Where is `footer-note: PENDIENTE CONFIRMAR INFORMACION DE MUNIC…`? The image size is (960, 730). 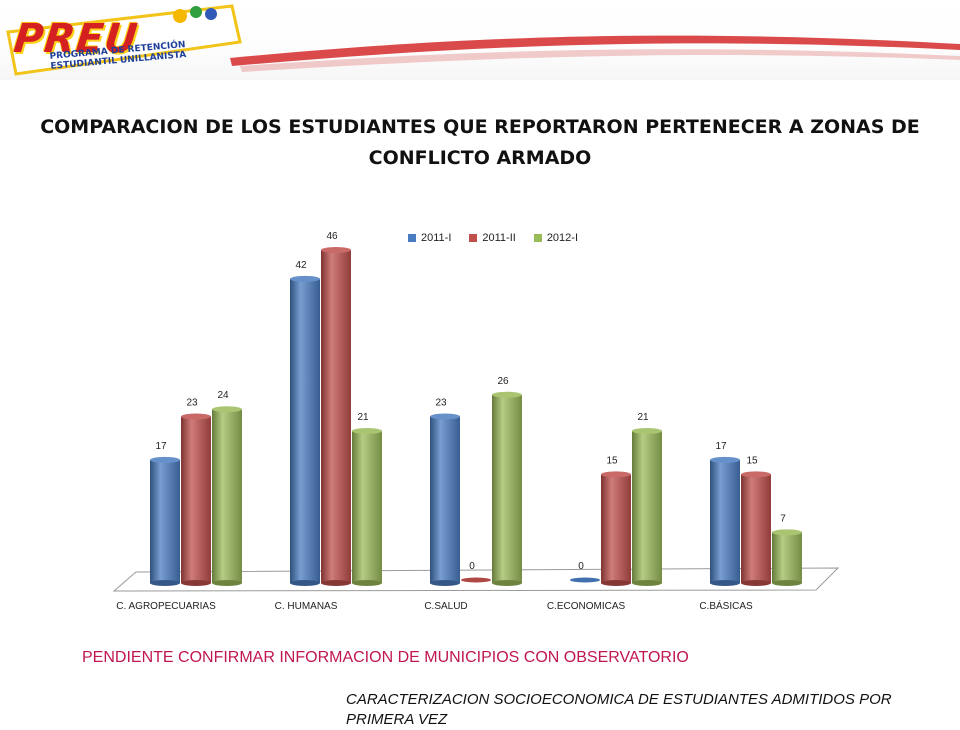
footer-note: PENDIENTE CONFIRMAR INFORMACION DE MUNIC… is located at coordinates (385, 657).